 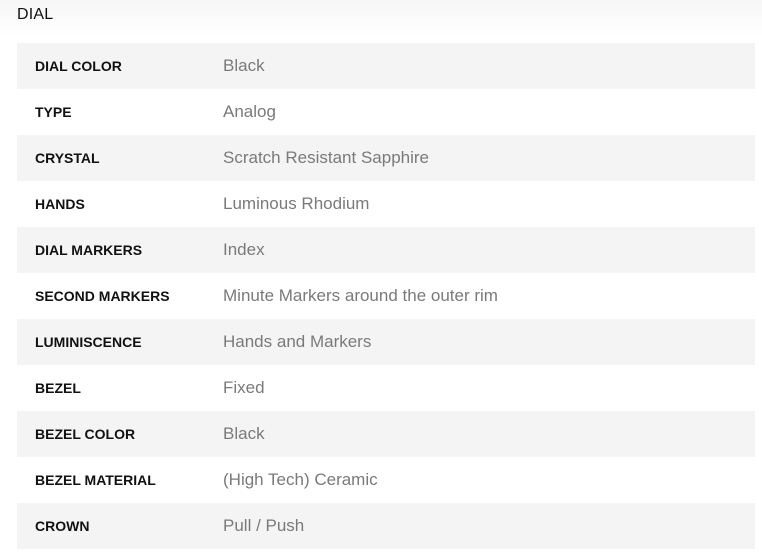 What do you see at coordinates (244, 387) in the screenshot?
I see `spec-value: Fixed` at bounding box center [244, 387].